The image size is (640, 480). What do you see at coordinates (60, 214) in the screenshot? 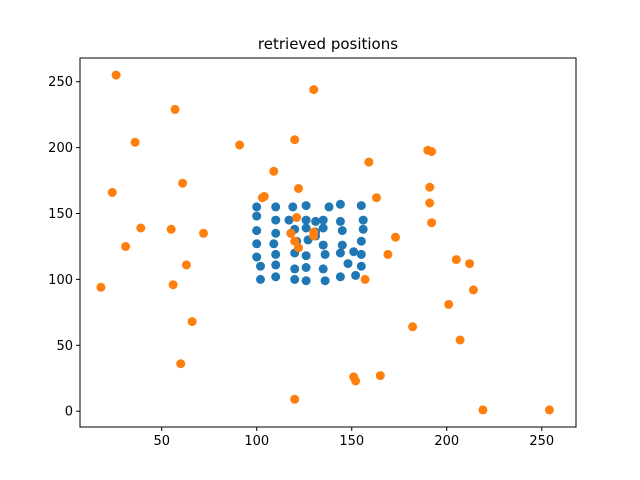
I see `y-tick-label: 150` at bounding box center [60, 214].